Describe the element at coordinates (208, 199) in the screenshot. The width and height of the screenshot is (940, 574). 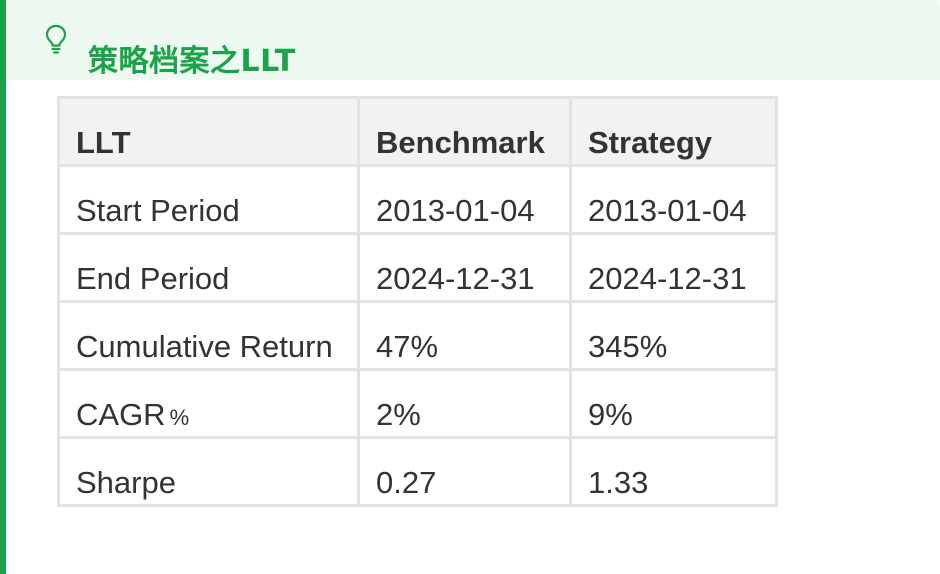
I see `metric-cell: Start Period` at that location.